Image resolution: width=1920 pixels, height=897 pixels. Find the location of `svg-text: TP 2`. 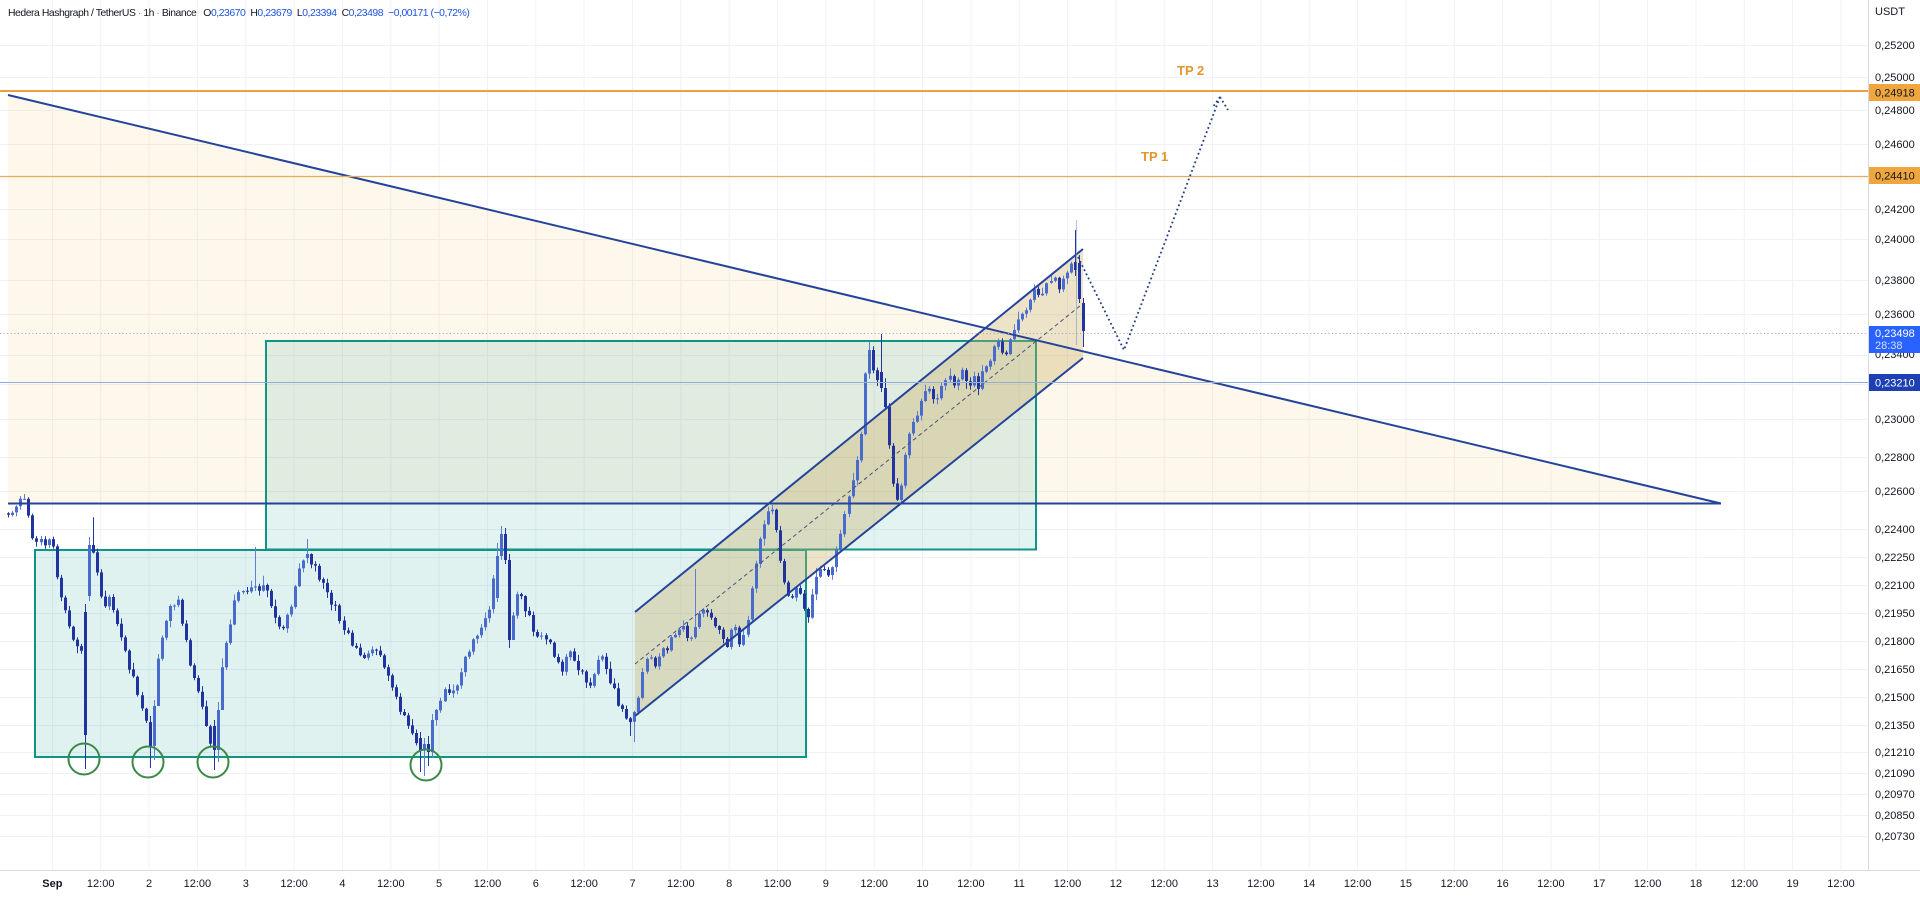

svg-text: TP 2 is located at coordinates (1190, 70).